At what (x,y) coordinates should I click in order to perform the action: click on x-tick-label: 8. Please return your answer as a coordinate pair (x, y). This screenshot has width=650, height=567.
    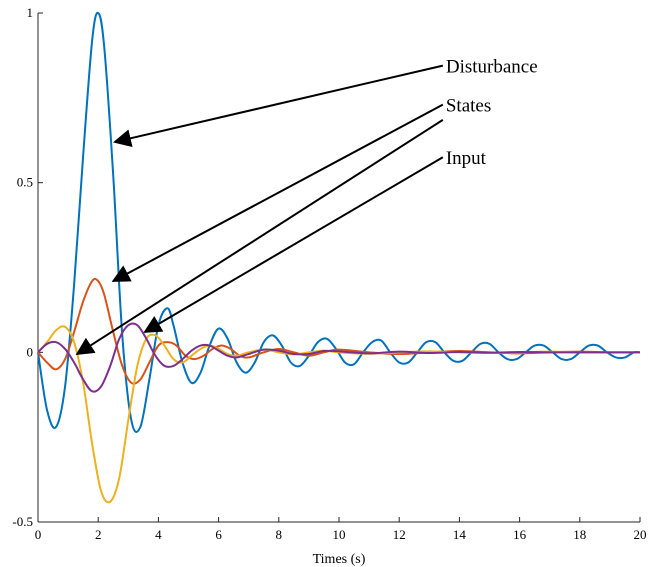
    Looking at the image, I should click on (279, 534).